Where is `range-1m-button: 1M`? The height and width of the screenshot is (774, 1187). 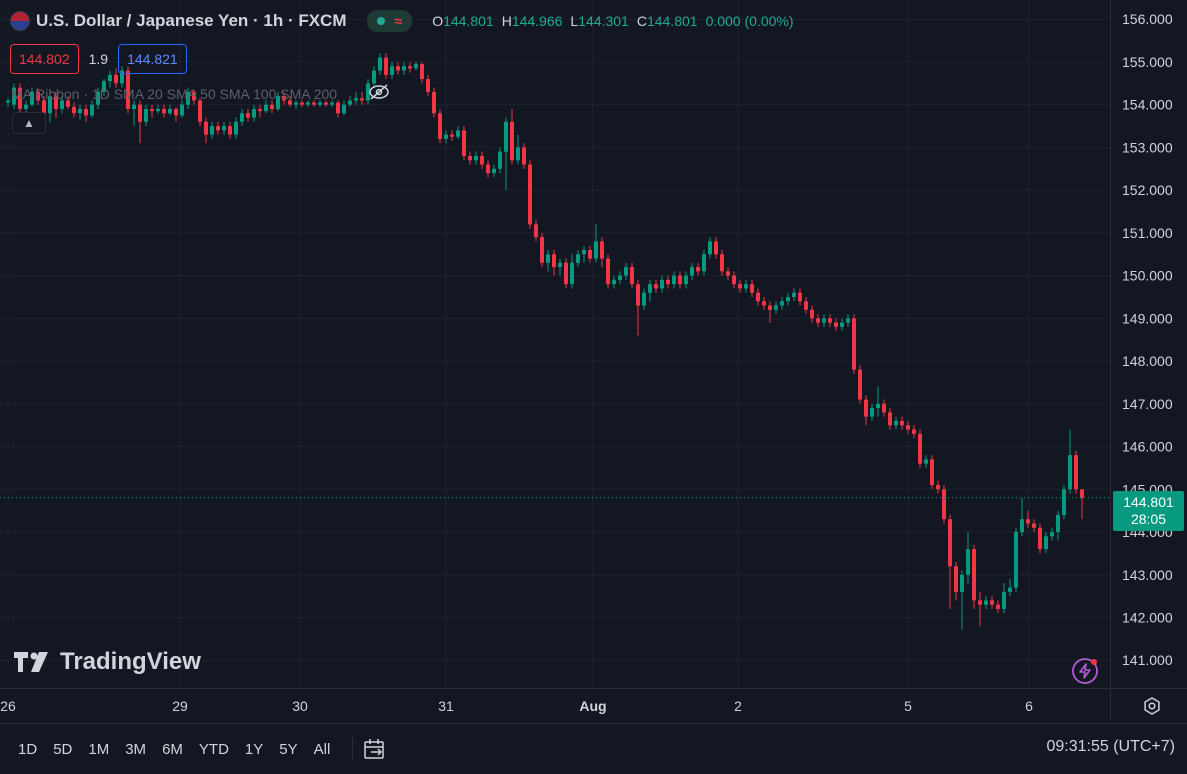
range-1m-button: 1M is located at coordinates (99, 749).